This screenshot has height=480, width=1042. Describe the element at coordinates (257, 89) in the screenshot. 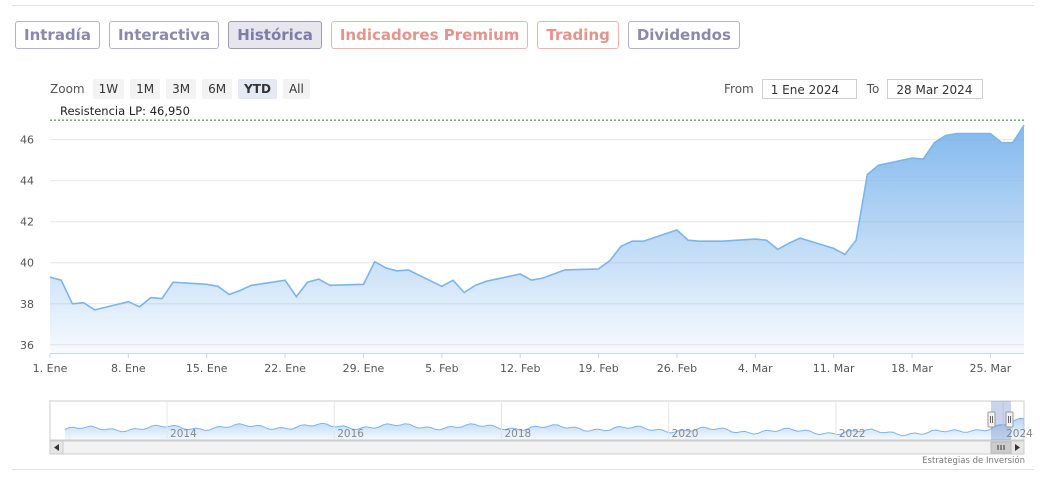

I see `zoom-ytd-button: YTD` at that location.